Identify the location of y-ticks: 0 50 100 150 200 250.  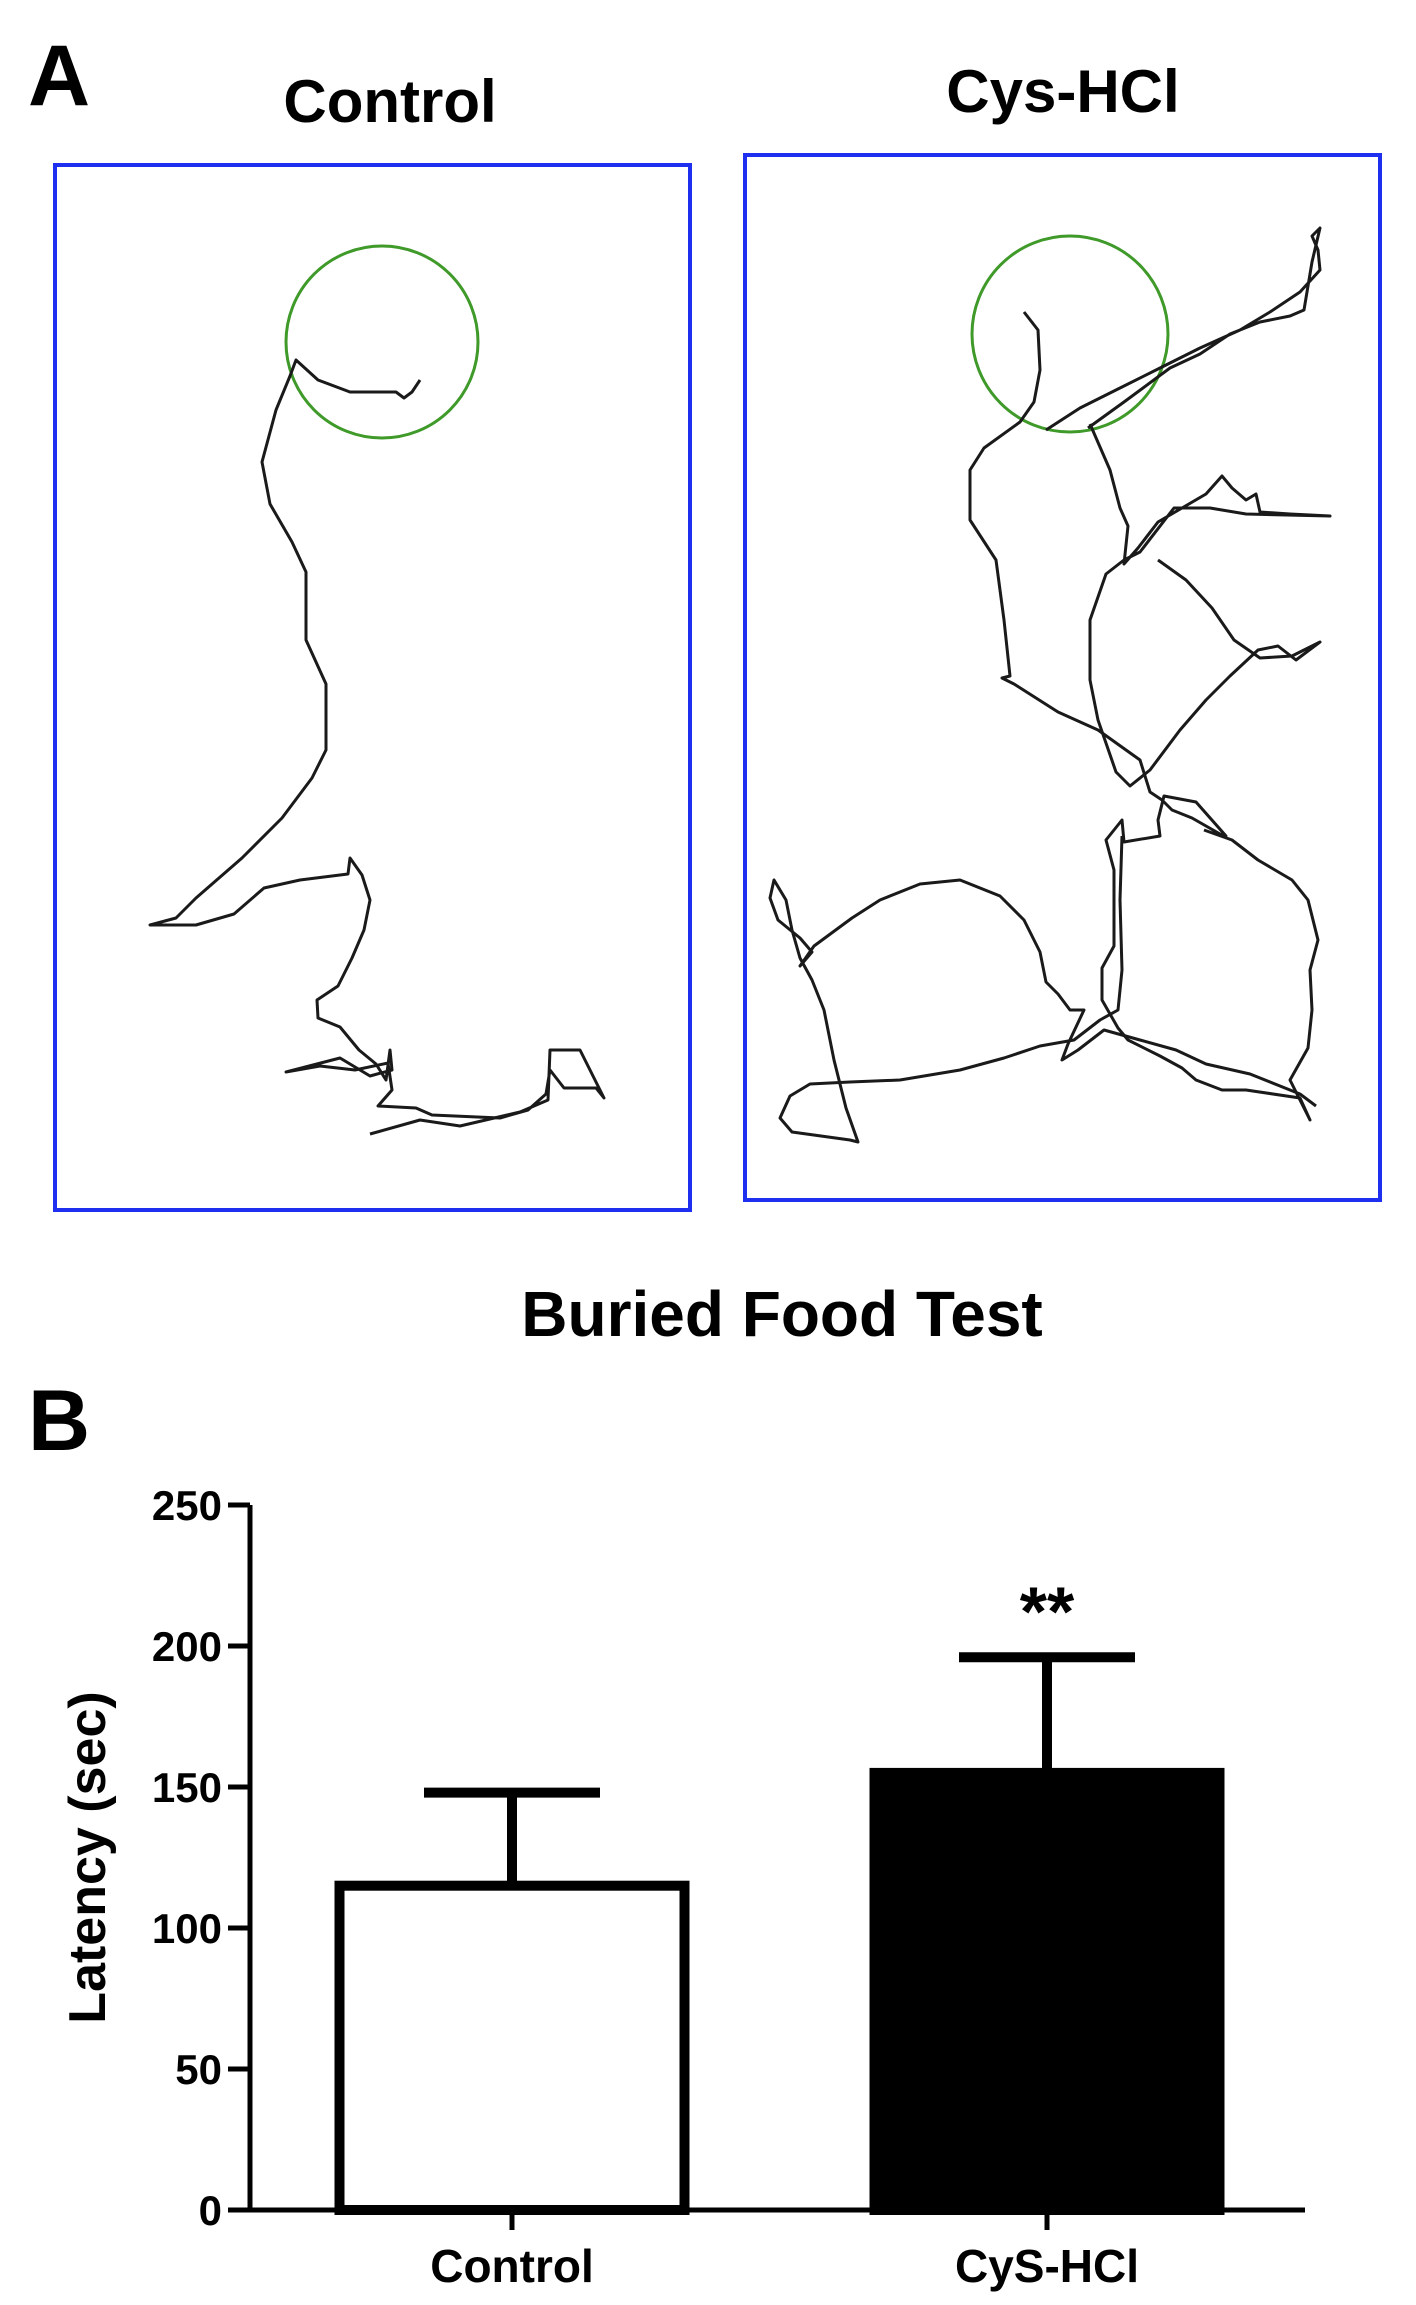
(201, 1858).